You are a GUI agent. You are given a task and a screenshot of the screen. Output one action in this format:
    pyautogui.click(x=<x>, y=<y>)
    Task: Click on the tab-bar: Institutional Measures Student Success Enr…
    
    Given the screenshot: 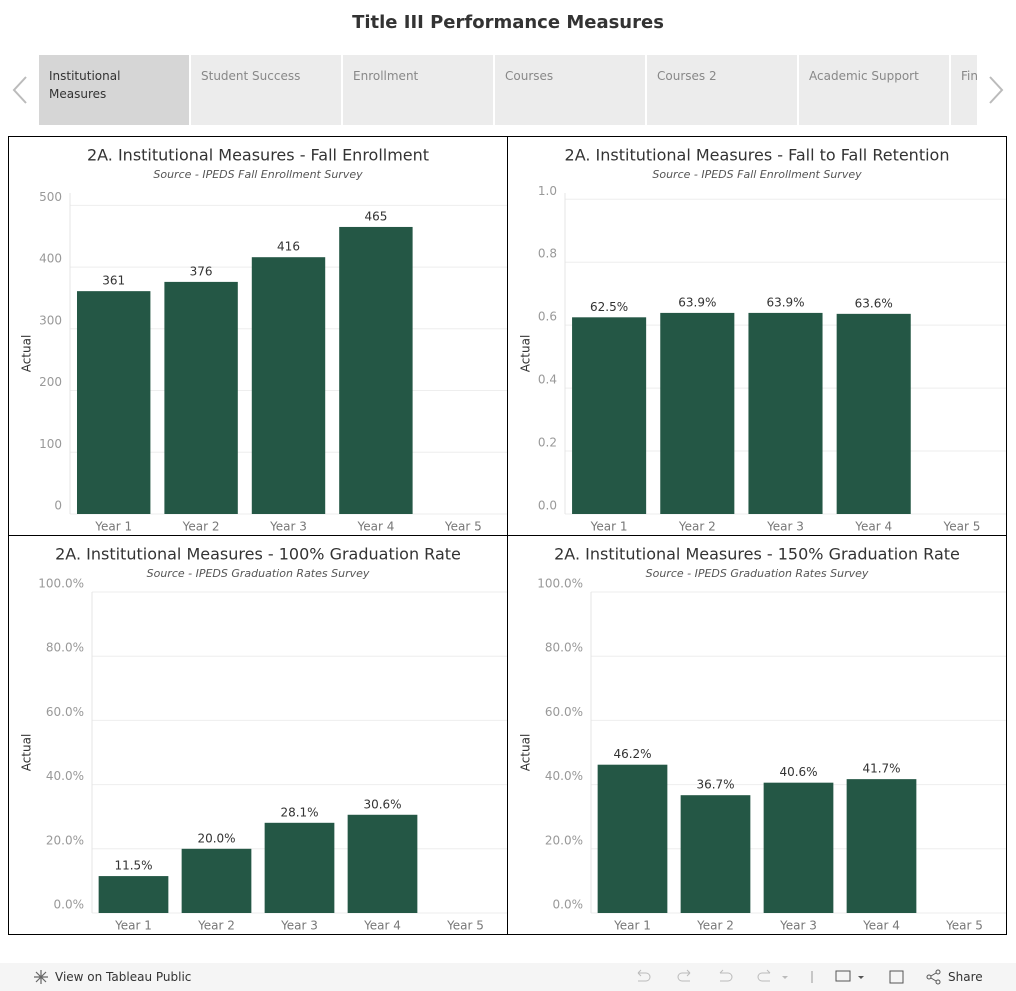 What is the action you would take?
    pyautogui.click(x=508, y=90)
    